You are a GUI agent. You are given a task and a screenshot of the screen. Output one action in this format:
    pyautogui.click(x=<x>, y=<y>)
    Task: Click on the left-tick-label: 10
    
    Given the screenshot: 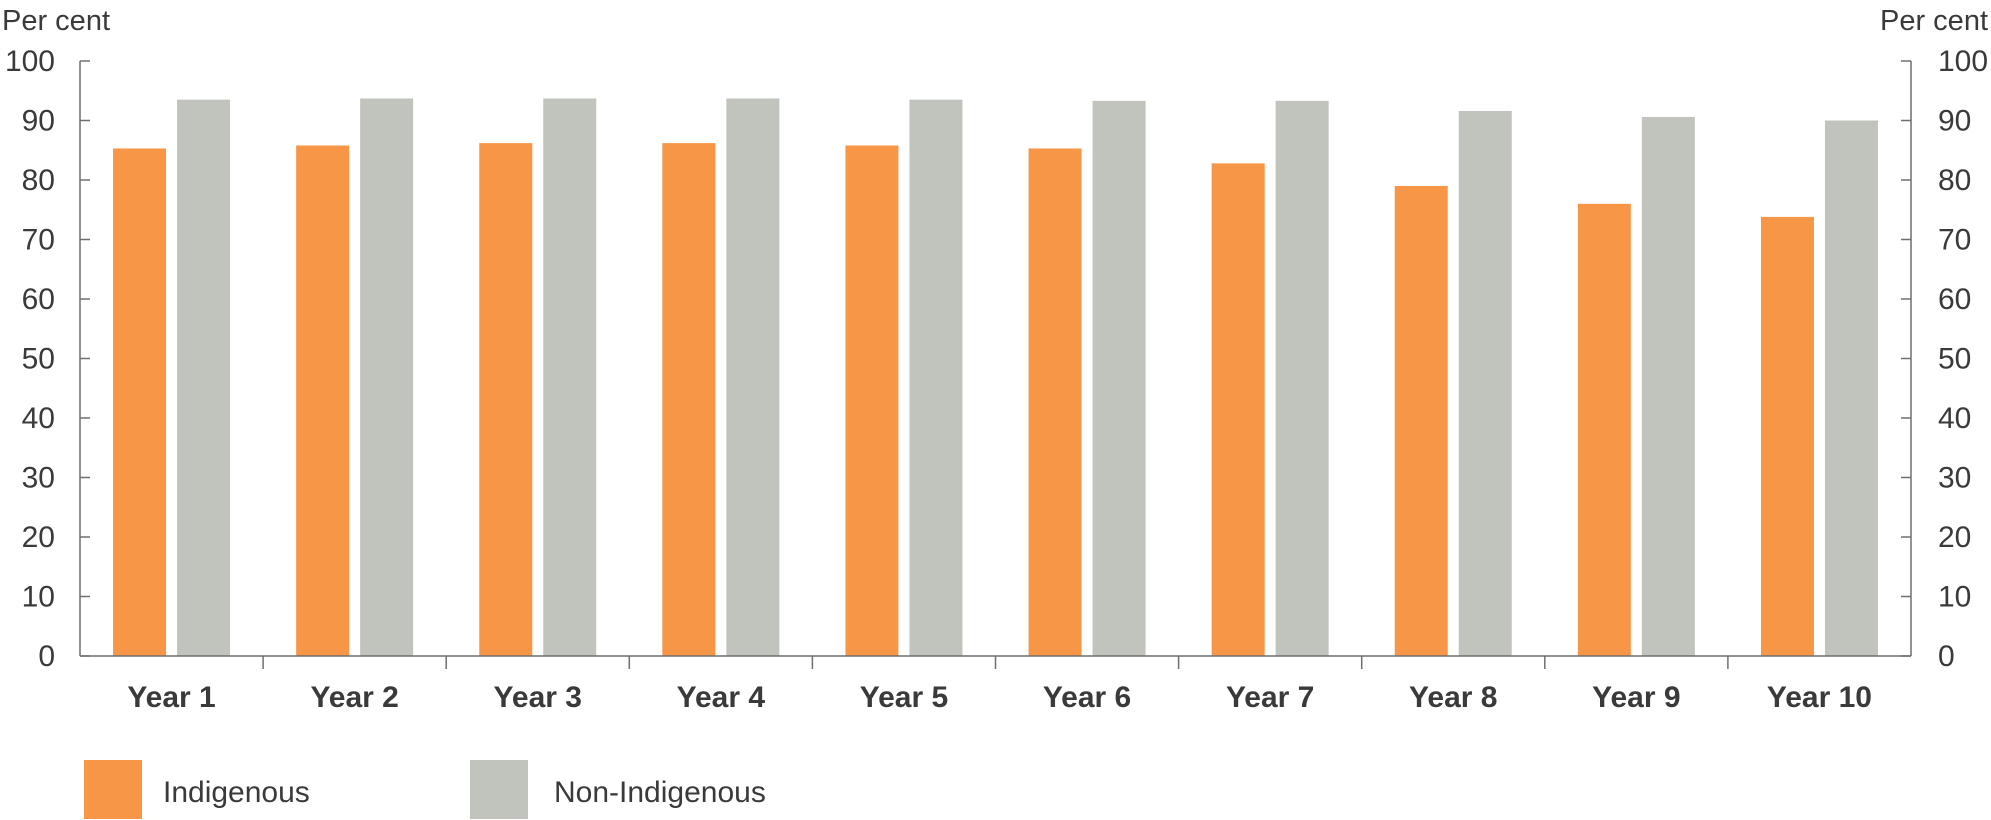 What is the action you would take?
    pyautogui.click(x=38, y=597)
    